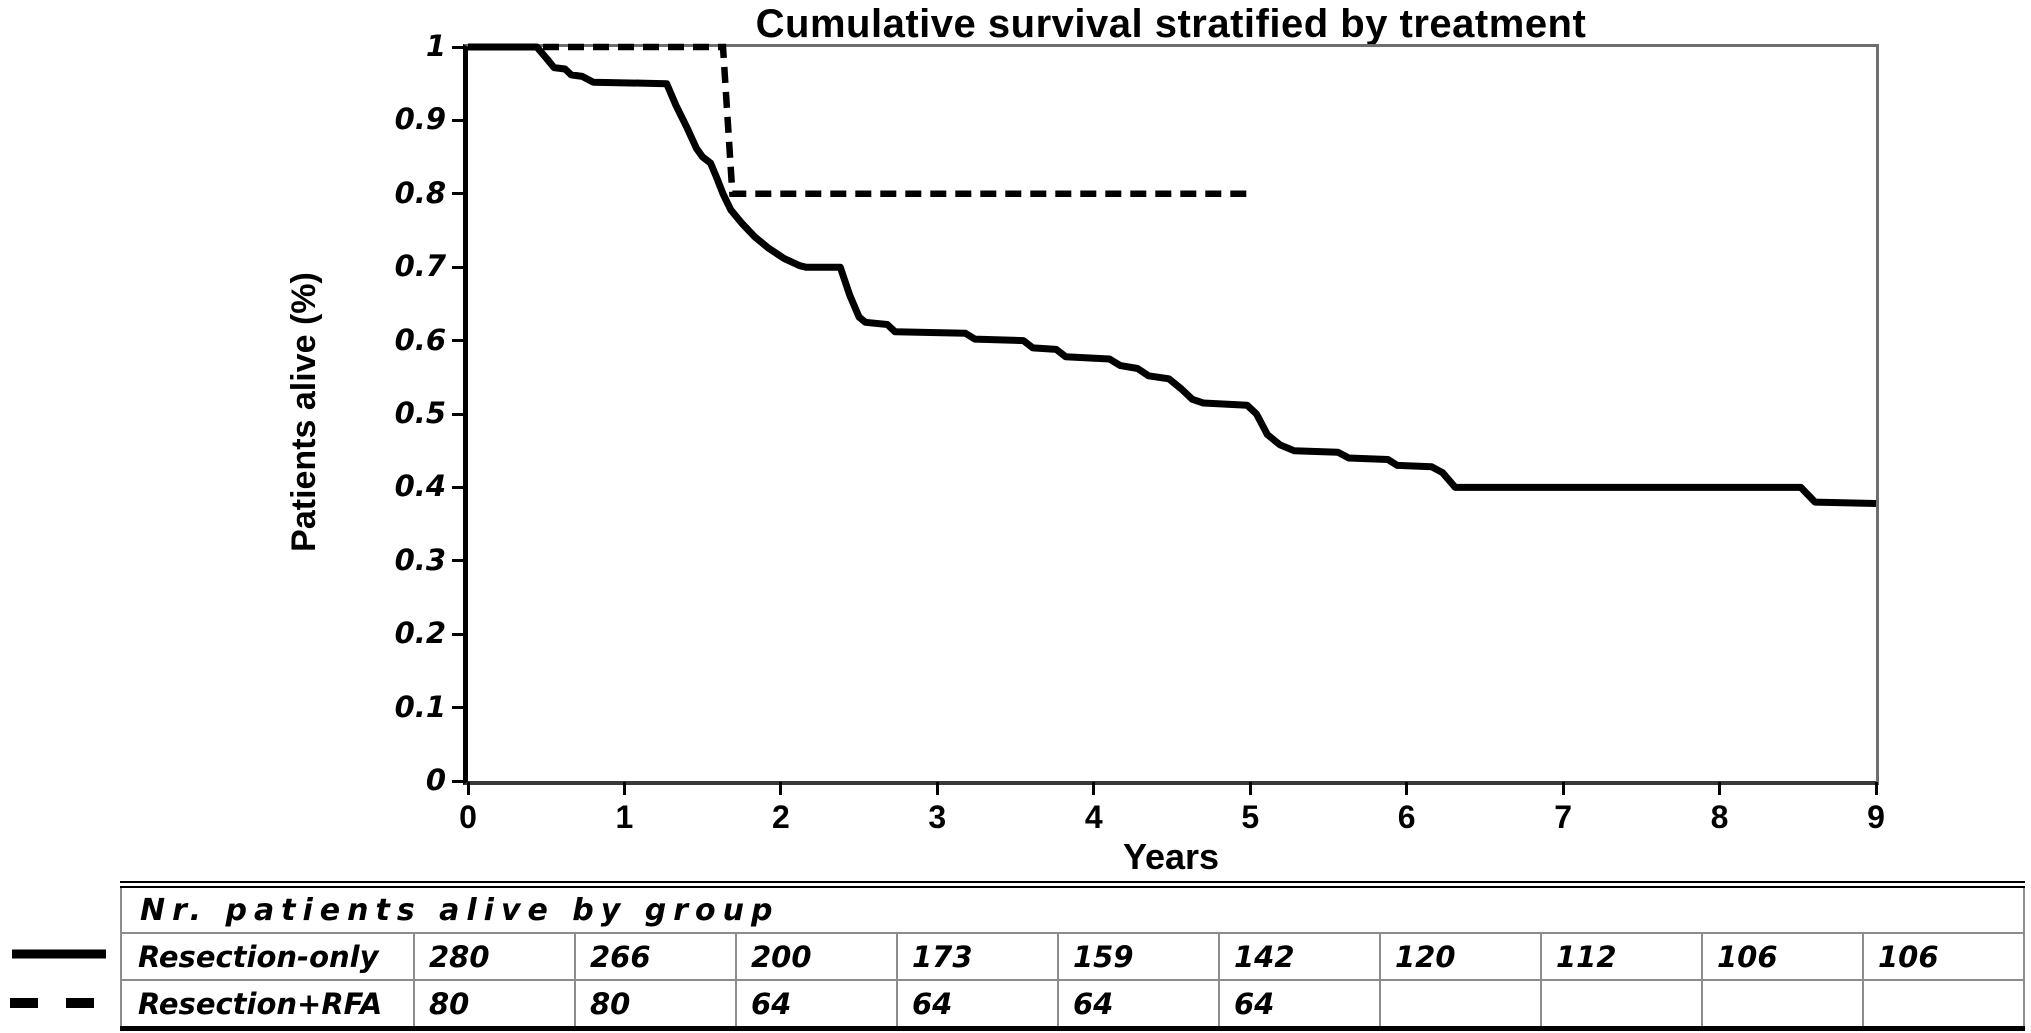 This screenshot has height=1033, width=2031. I want to click on x-tick-label-4: 4, so click(1093, 817).